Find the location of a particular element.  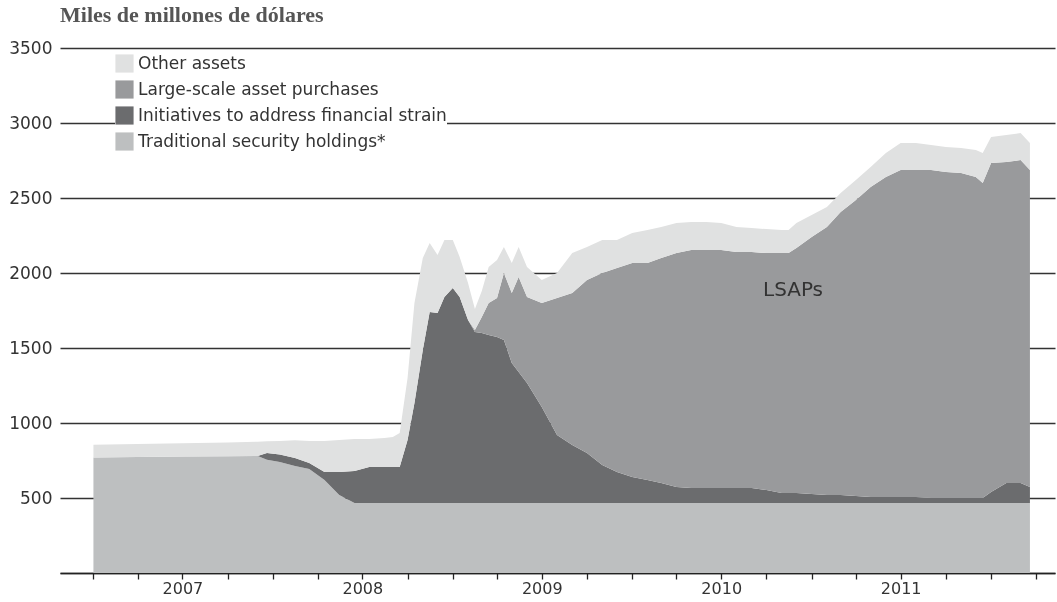

x-tick-label: 2009 is located at coordinates (542, 588).